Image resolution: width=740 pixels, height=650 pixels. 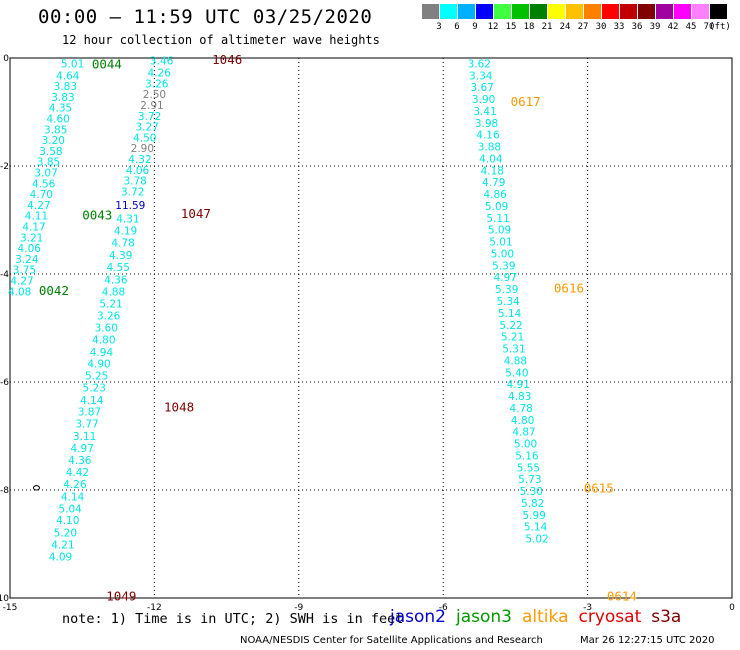 What do you see at coordinates (4, 599) in the screenshot?
I see `y-tick-label: -10` at bounding box center [4, 599].